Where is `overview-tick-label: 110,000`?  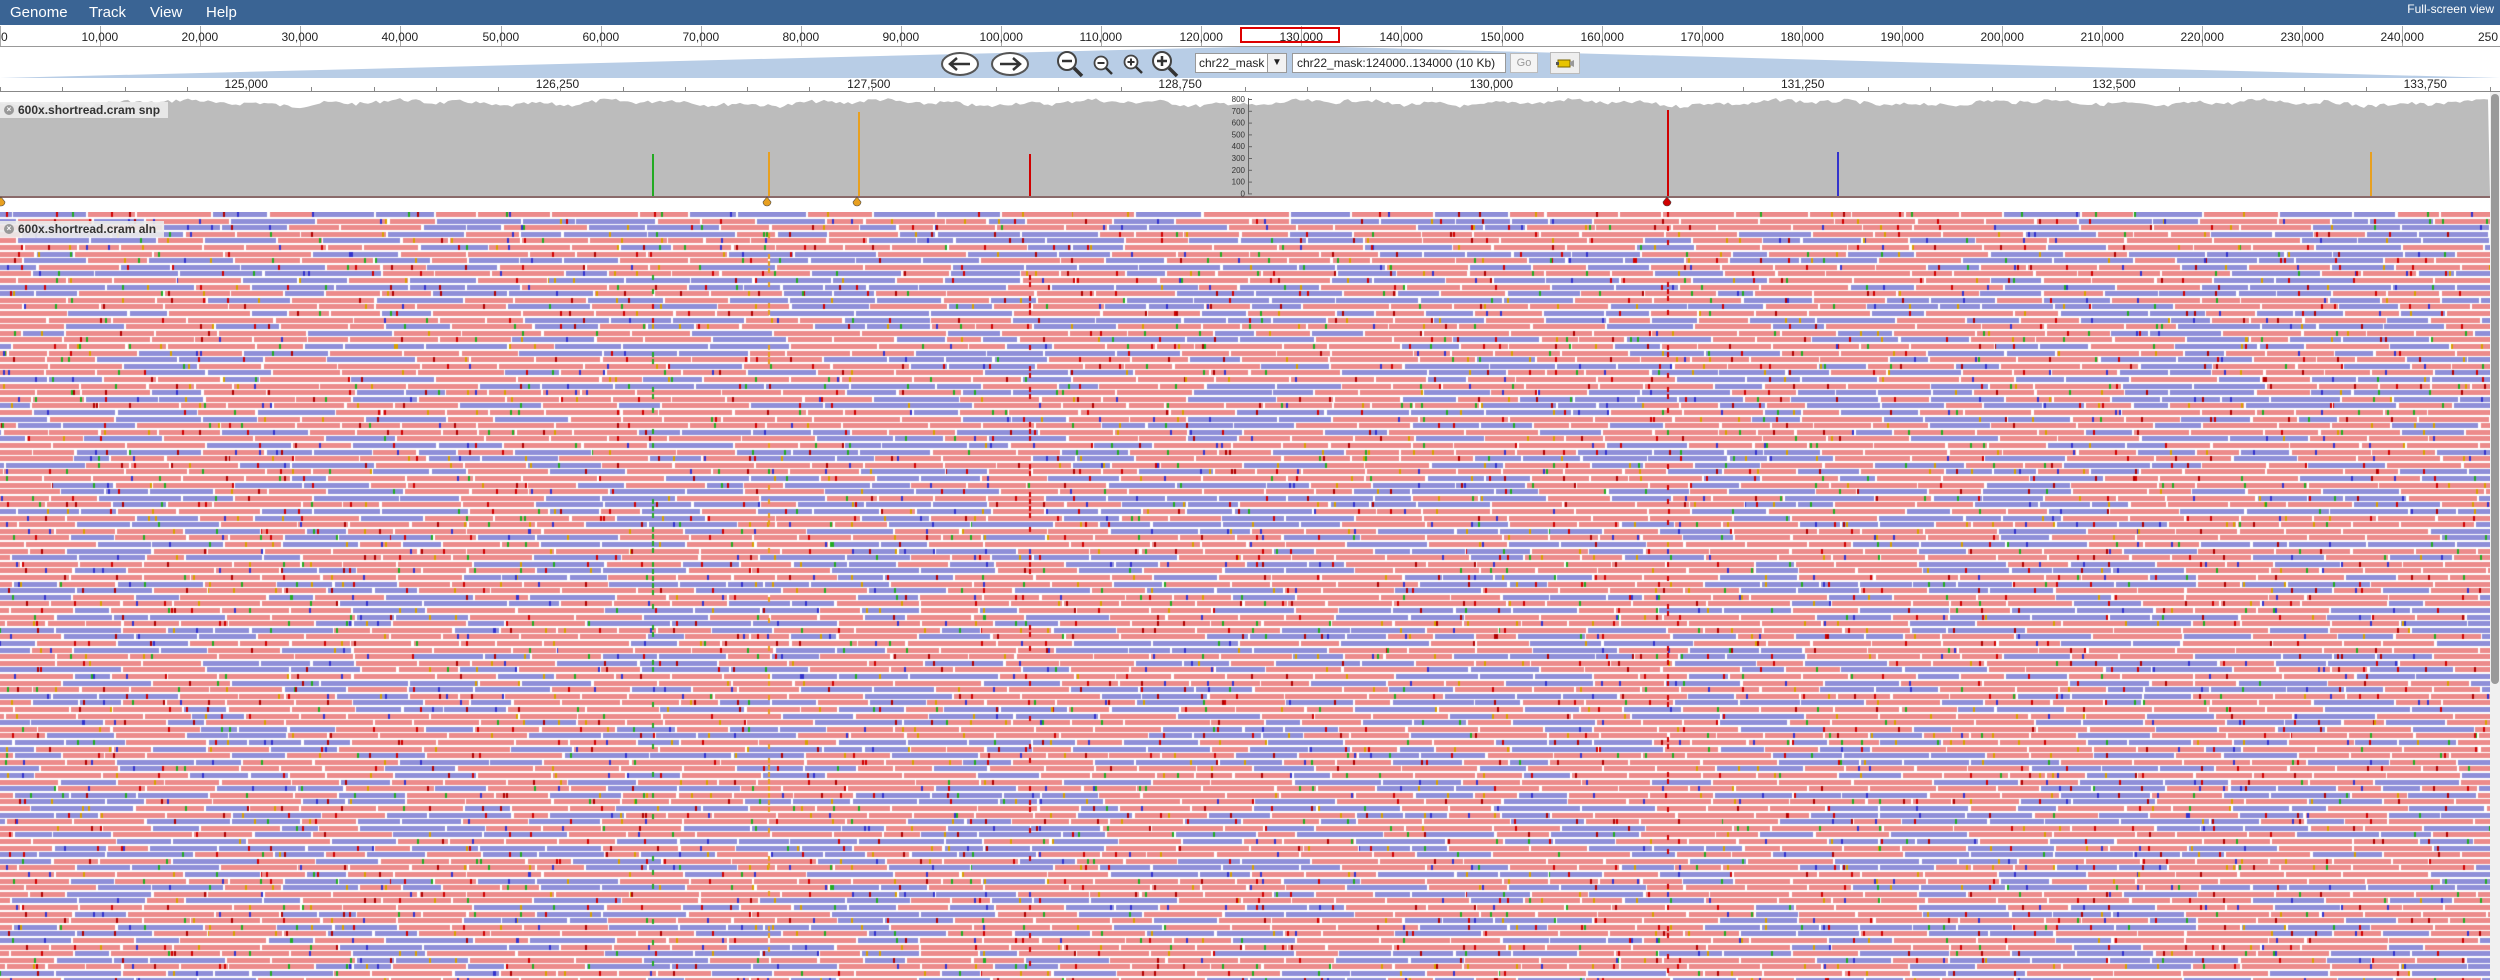 overview-tick-label: 110,000 is located at coordinates (1101, 37).